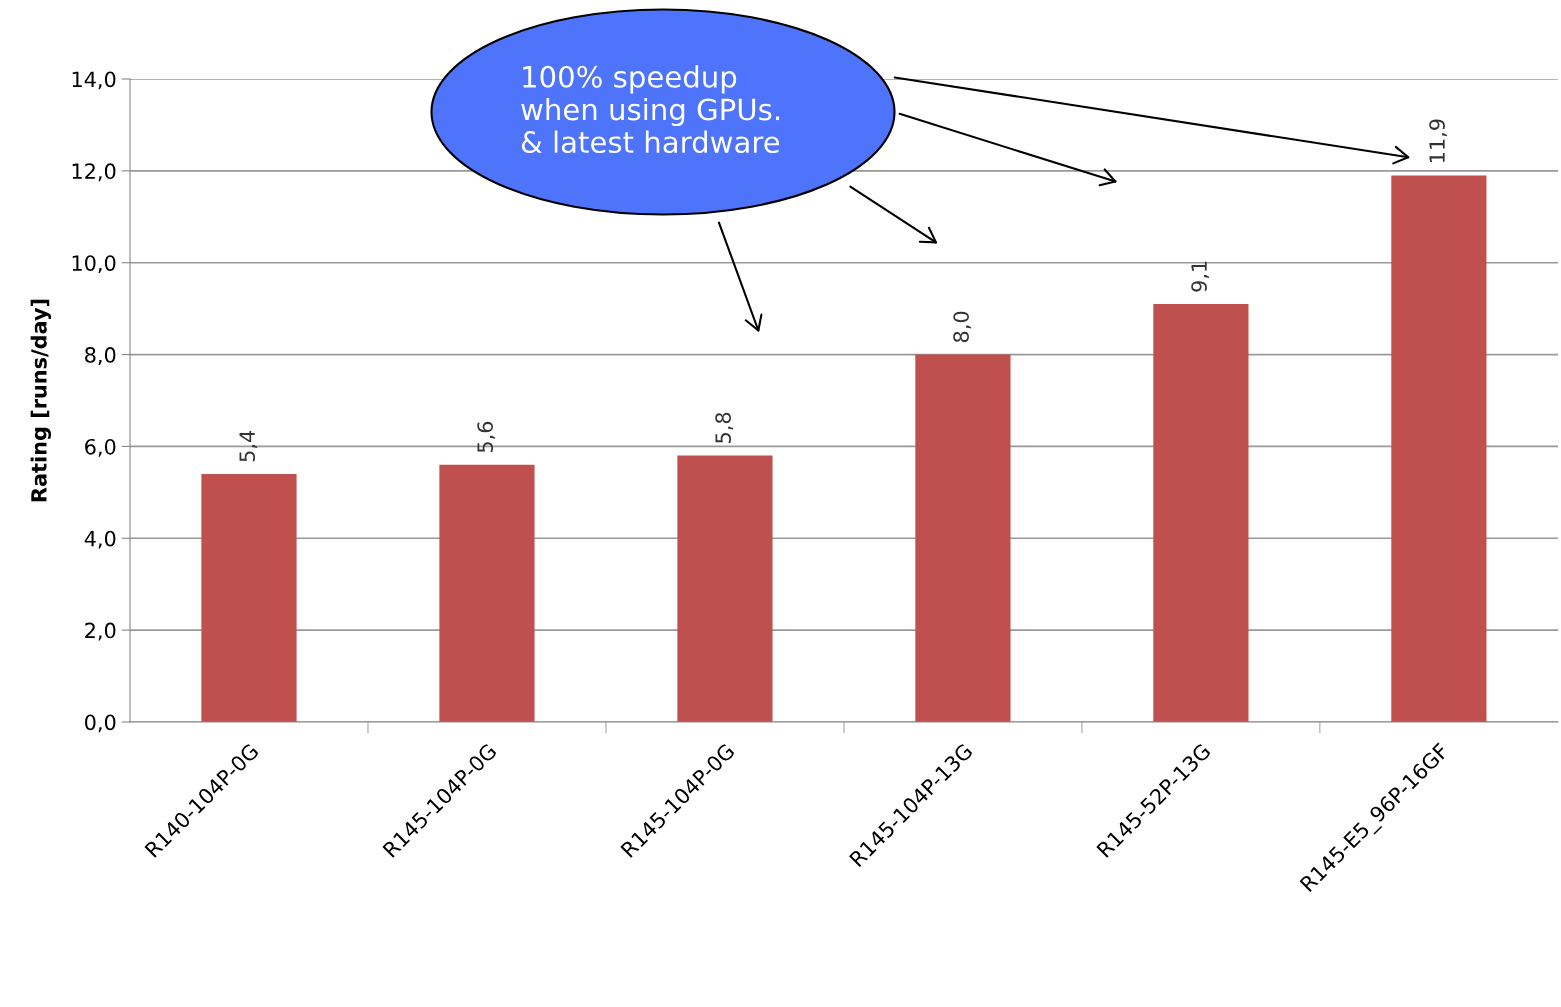  Describe the element at coordinates (486, 437) in the screenshot. I see `data-label: 5,6` at that location.